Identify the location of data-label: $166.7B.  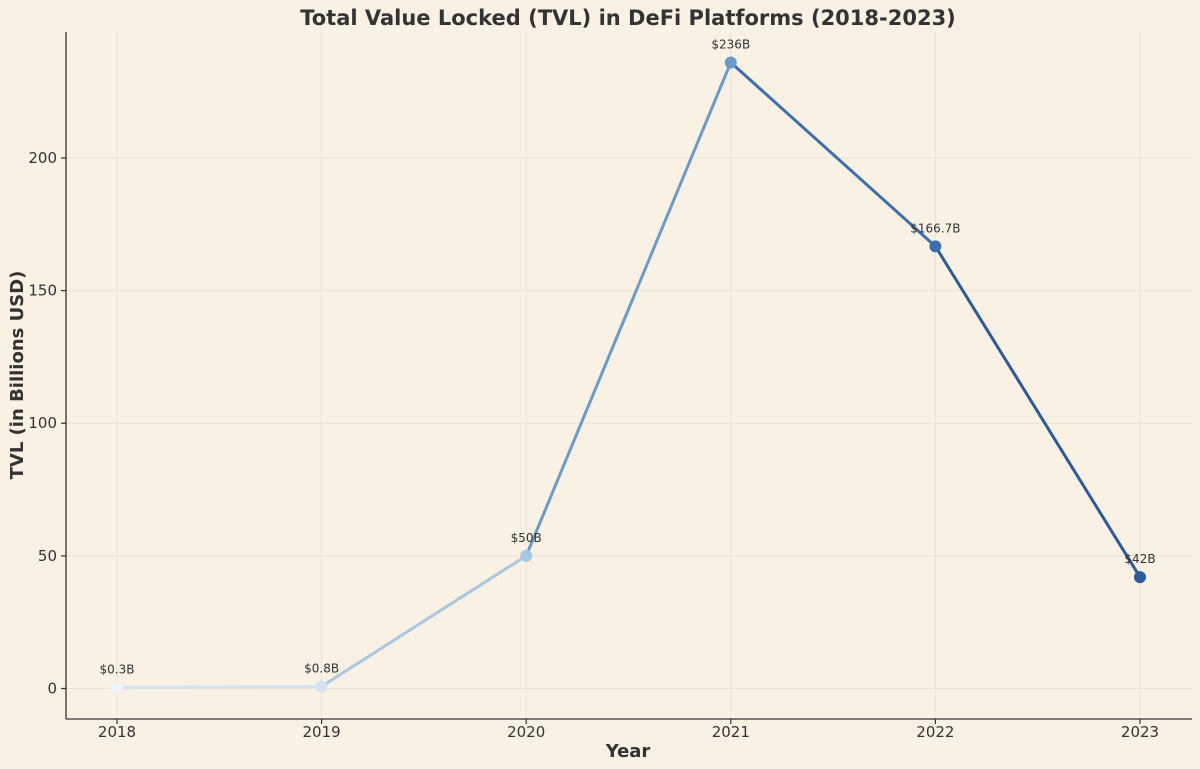
(935, 228).